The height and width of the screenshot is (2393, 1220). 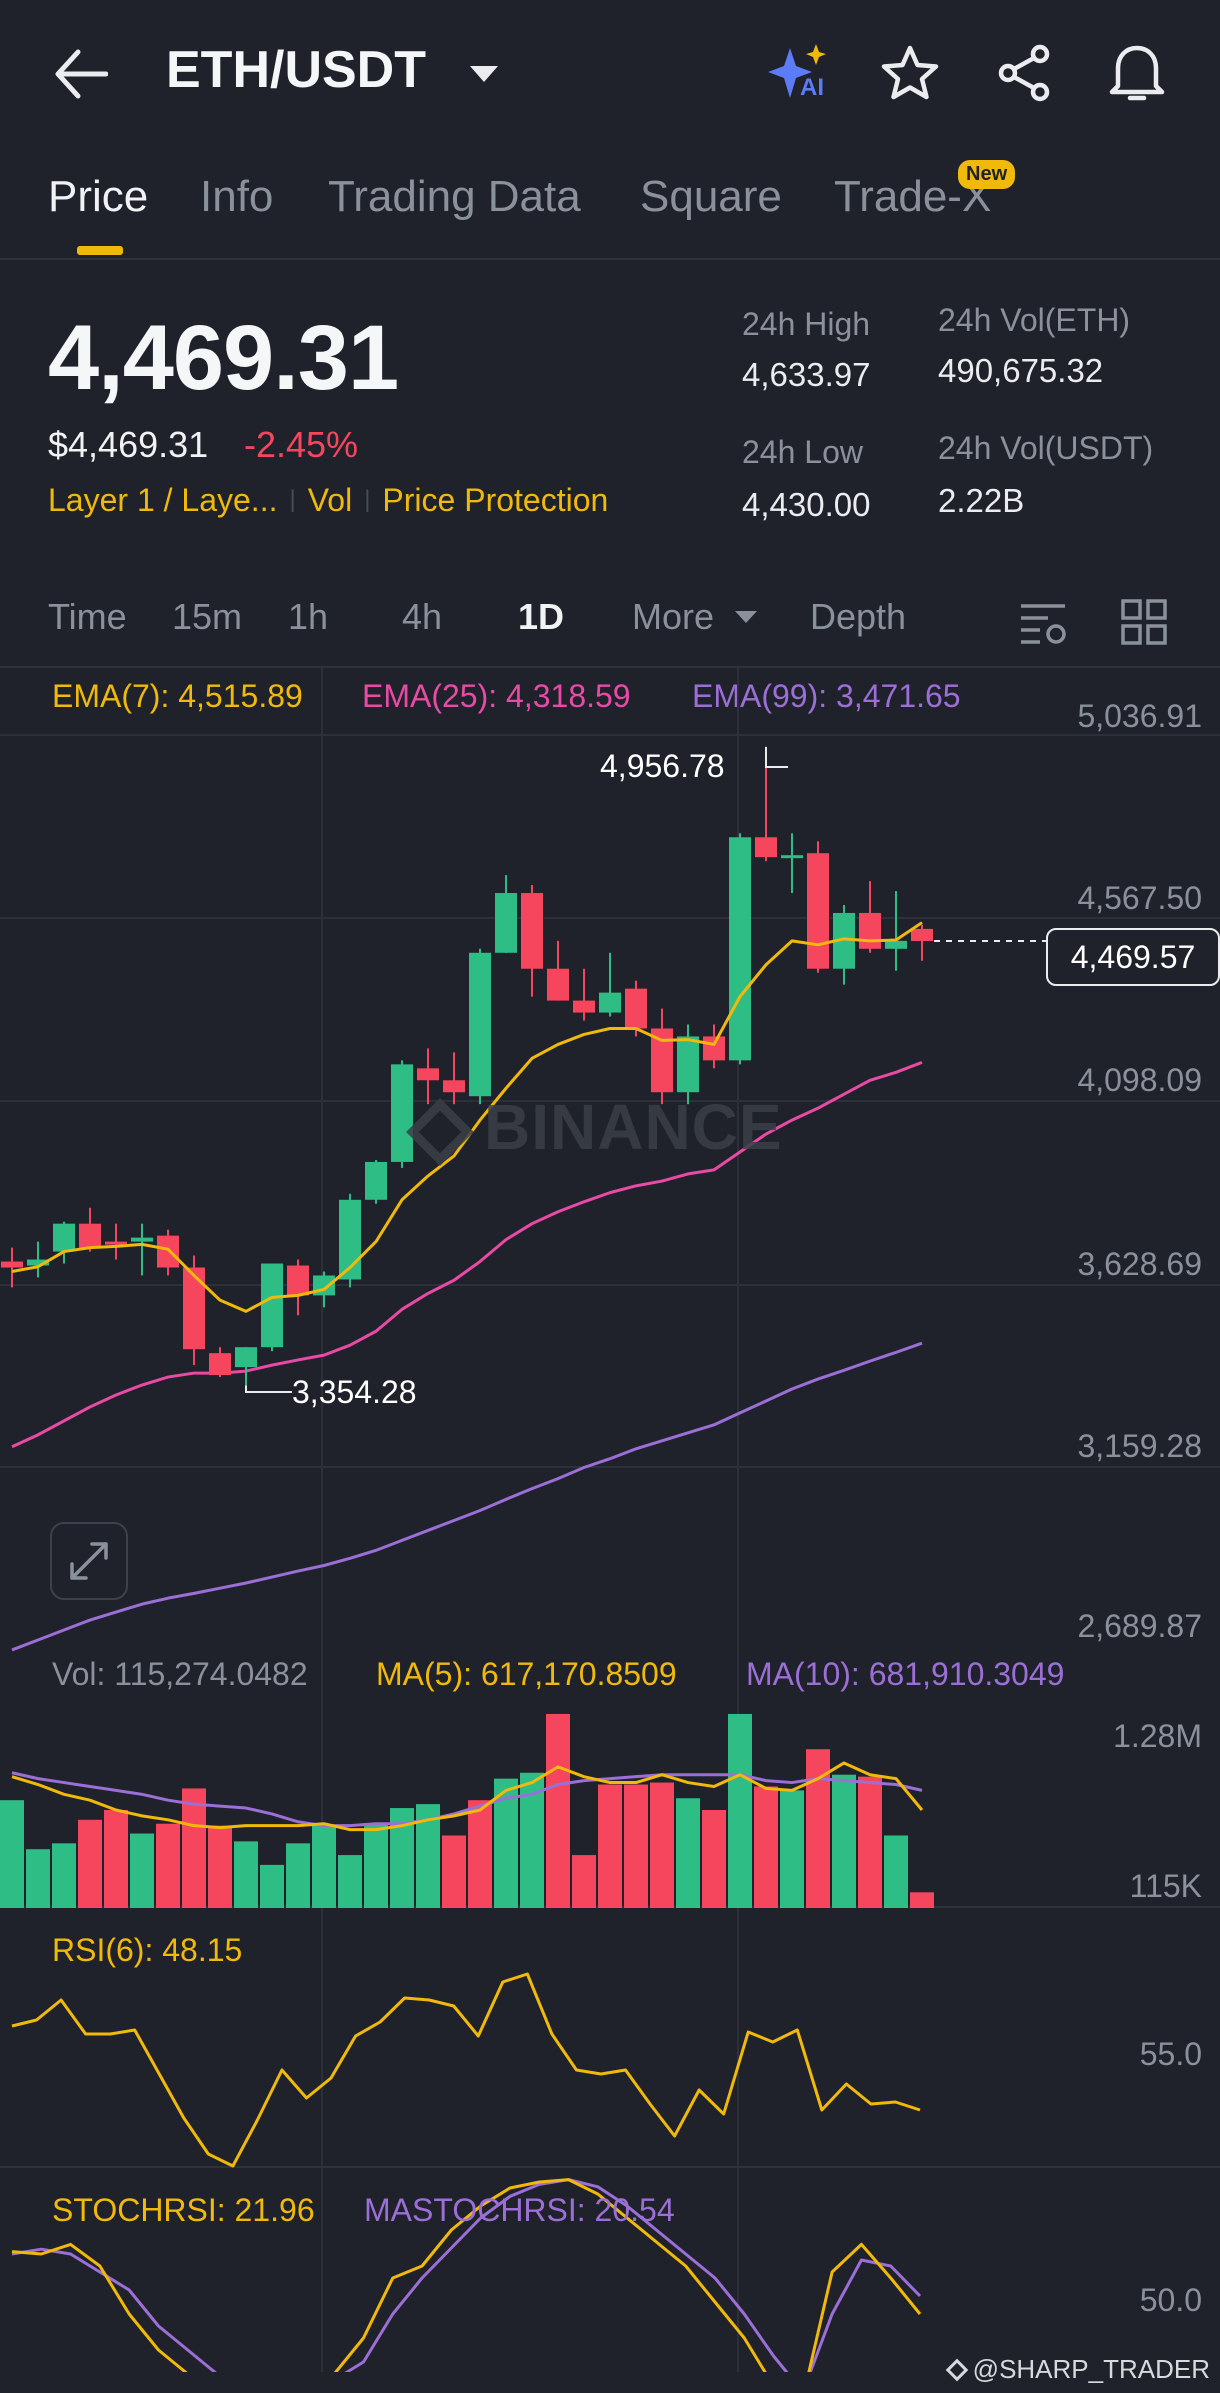 What do you see at coordinates (1025, 73) in the screenshot?
I see `share-icon` at bounding box center [1025, 73].